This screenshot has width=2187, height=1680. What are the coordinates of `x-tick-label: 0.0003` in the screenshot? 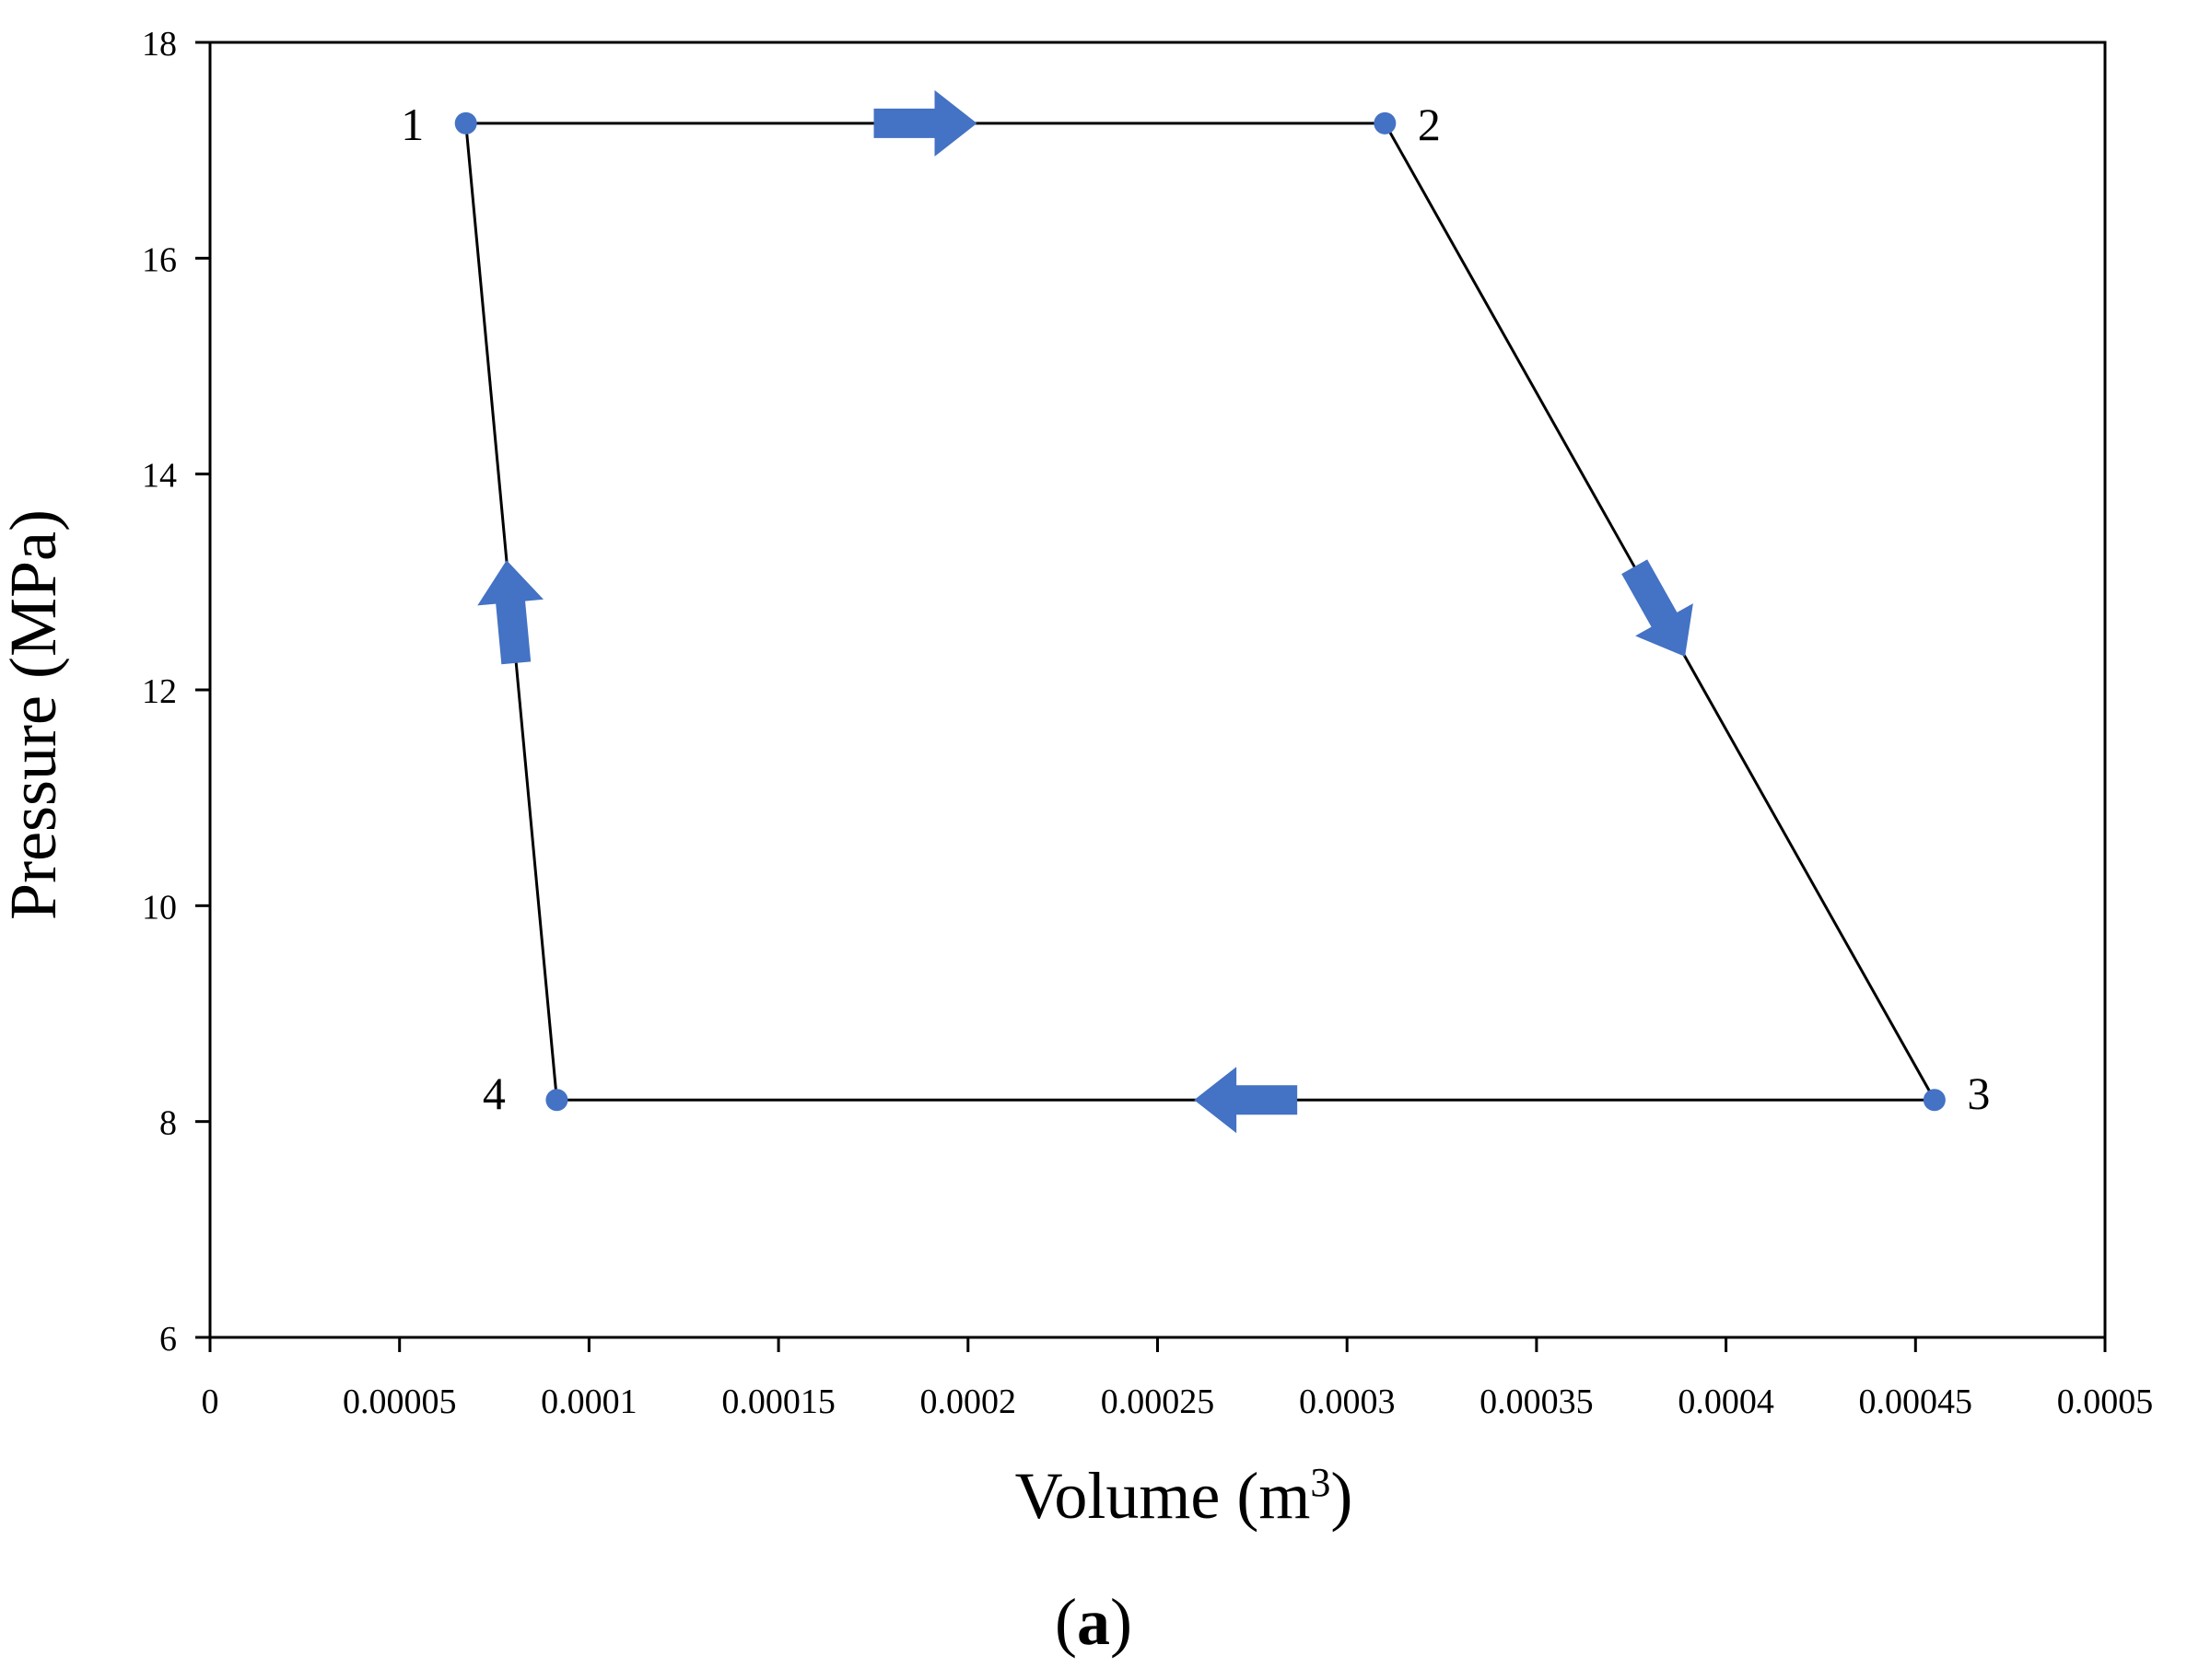 It's located at (1347, 1401).